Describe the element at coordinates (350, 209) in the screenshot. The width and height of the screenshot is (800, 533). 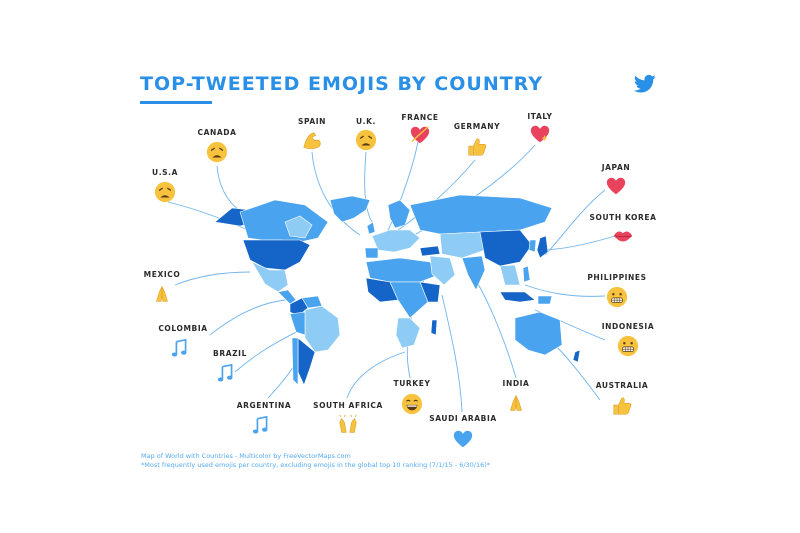
I see `greenland` at that location.